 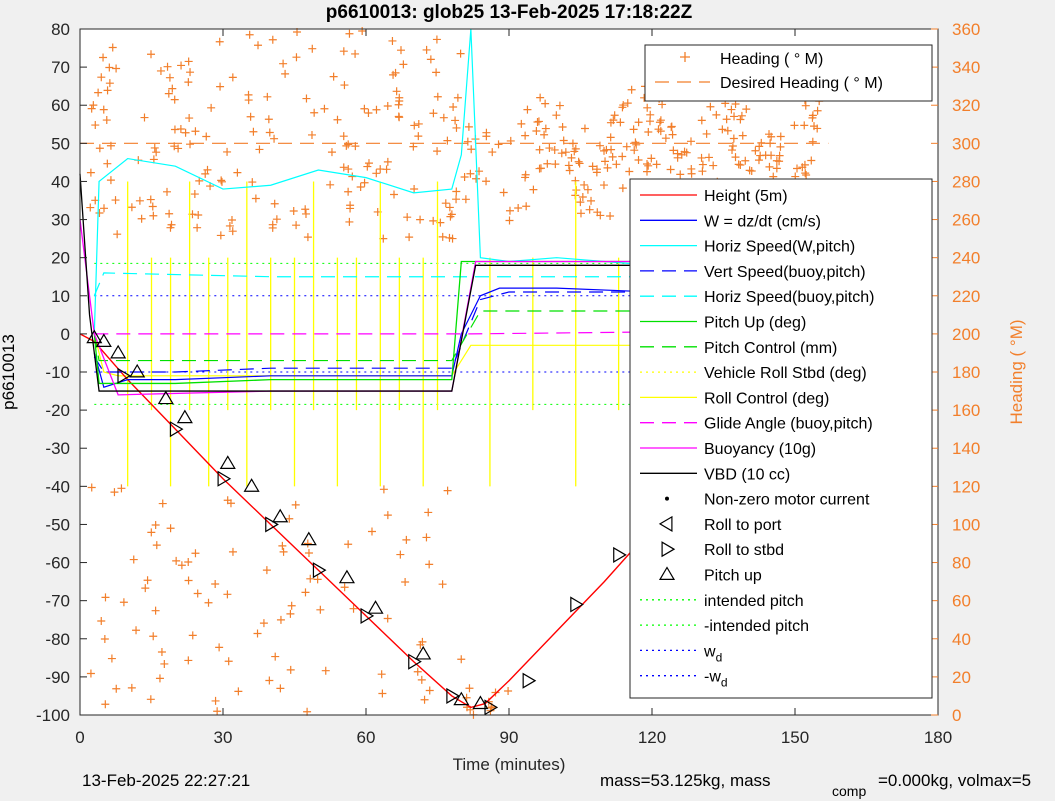 I want to click on y2-tick-label: 300, so click(x=966, y=143).